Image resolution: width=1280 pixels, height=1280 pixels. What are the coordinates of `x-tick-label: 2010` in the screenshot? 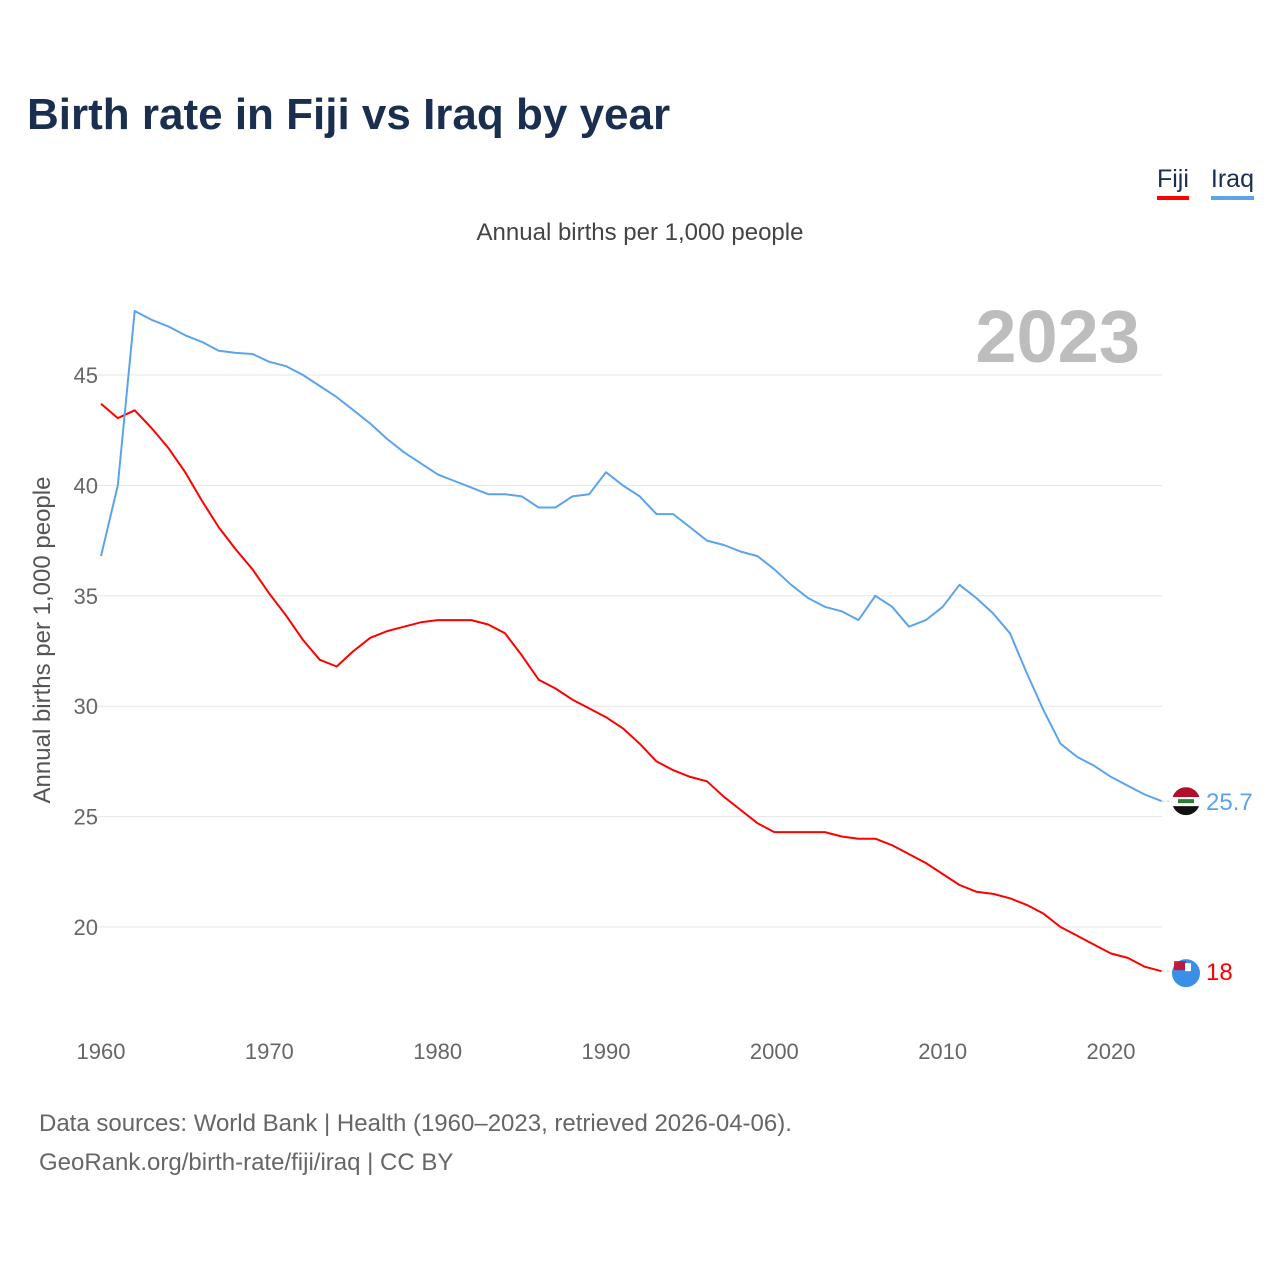 It's located at (942, 1051).